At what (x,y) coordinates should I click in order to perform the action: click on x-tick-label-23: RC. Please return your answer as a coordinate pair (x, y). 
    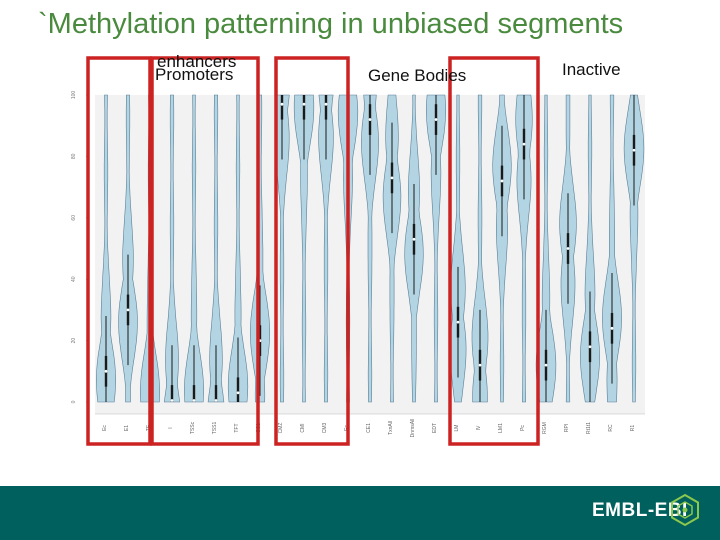
    Looking at the image, I should click on (611, 428).